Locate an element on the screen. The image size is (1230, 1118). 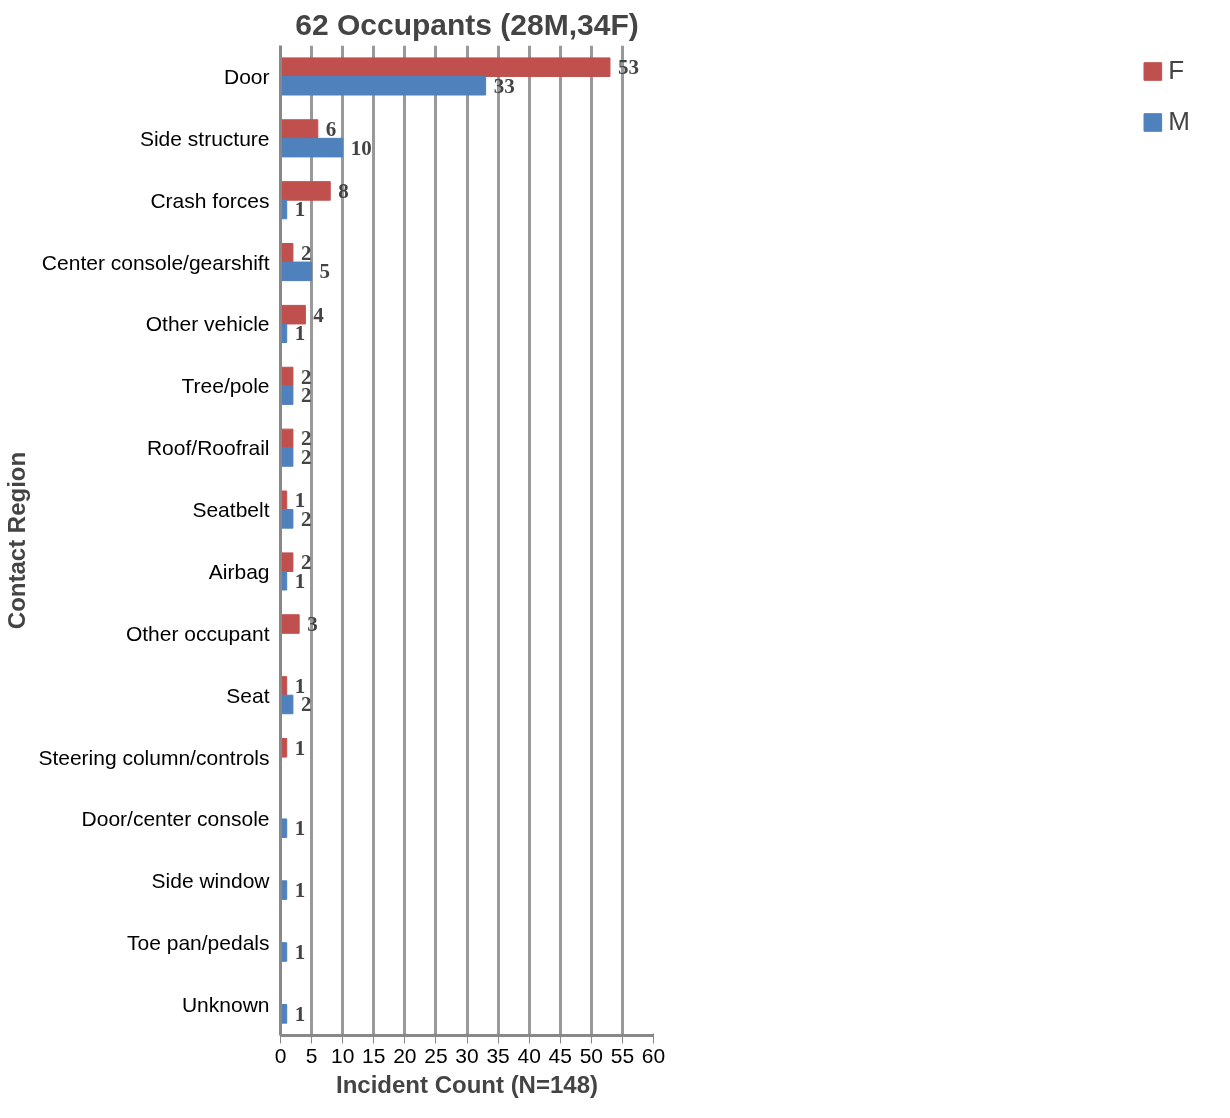
data-label: 6 is located at coordinates (331, 129).